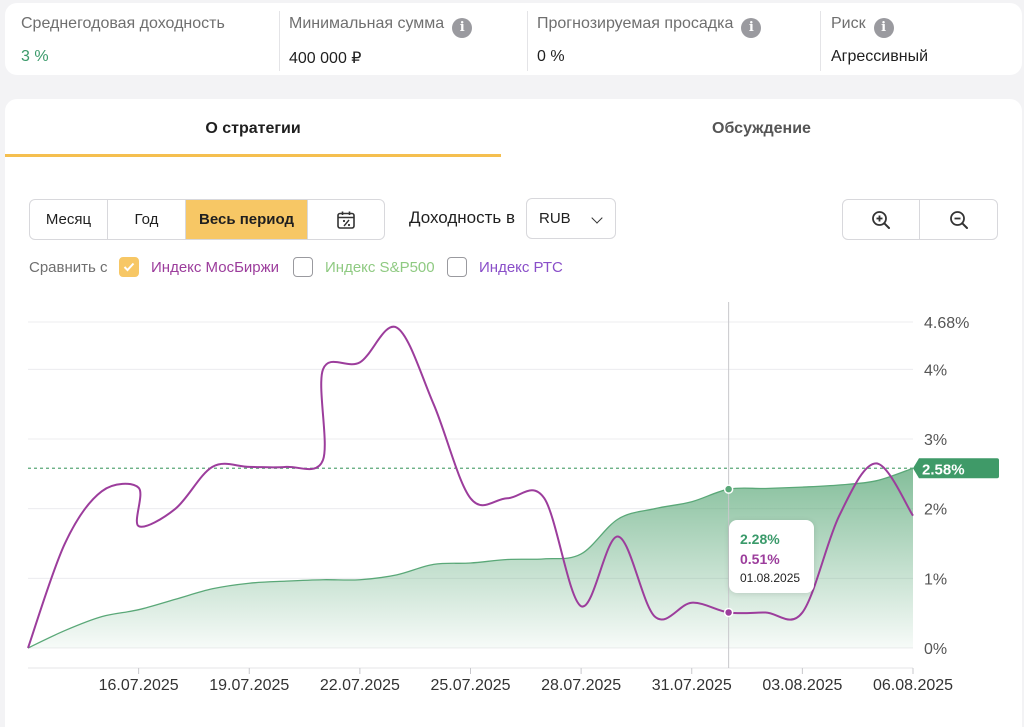 The image size is (1024, 727). What do you see at coordinates (253, 128) in the screenshot?
I see `tab-about-strategy: О стратегии` at bounding box center [253, 128].